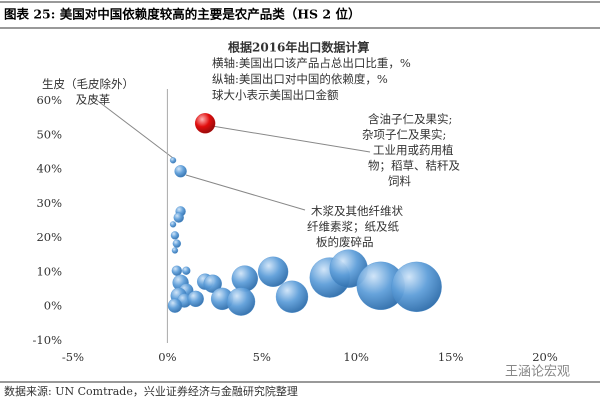 The image size is (600, 400). What do you see at coordinates (298, 47) in the screenshot?
I see `note: 根据2016年出口数据计算` at bounding box center [298, 47].